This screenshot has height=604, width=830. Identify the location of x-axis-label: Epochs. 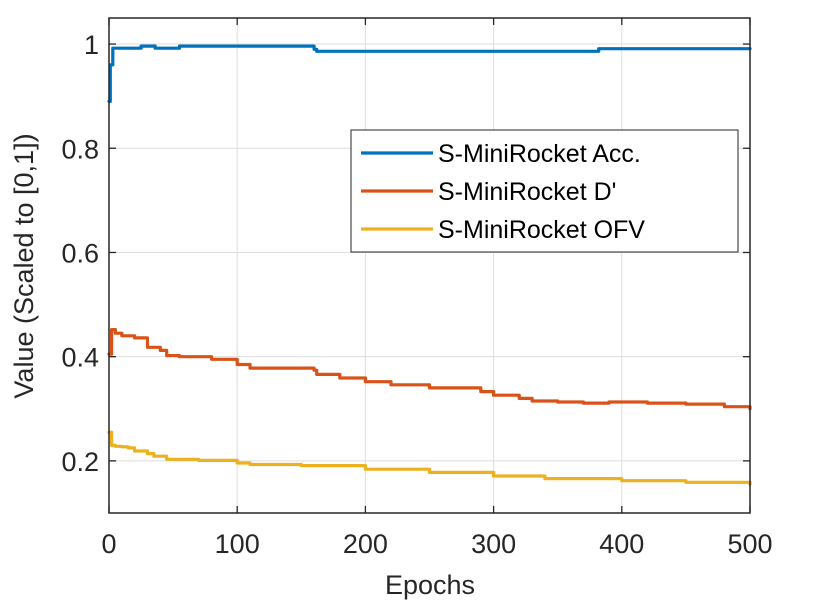
(430, 585).